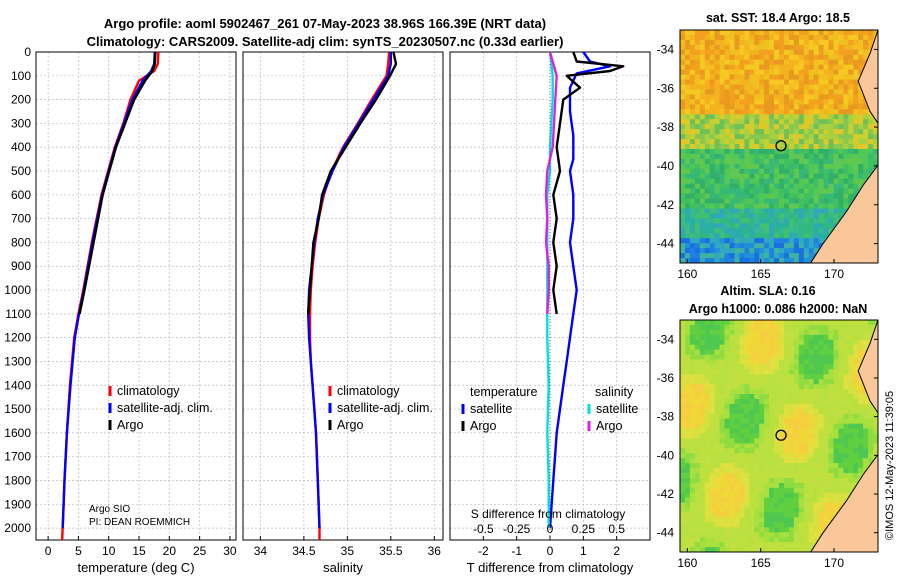  Describe the element at coordinates (779, 146) in the screenshot. I see `map-frame` at that location.